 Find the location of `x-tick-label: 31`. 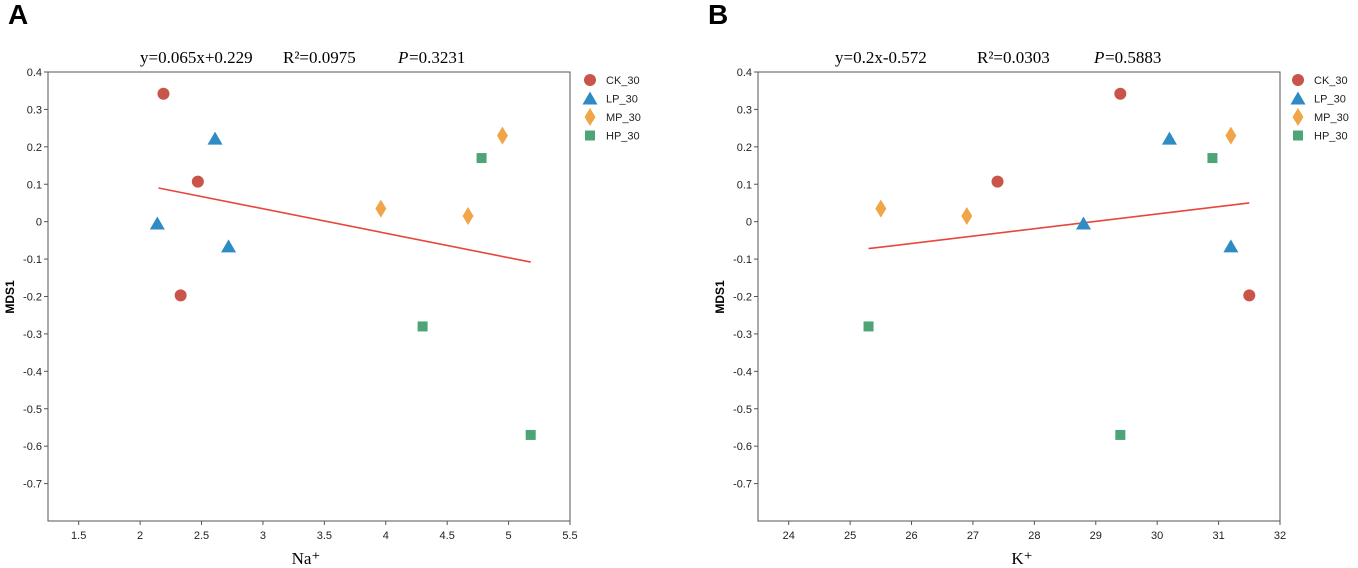

x-tick-label: 31 is located at coordinates (1218, 536).